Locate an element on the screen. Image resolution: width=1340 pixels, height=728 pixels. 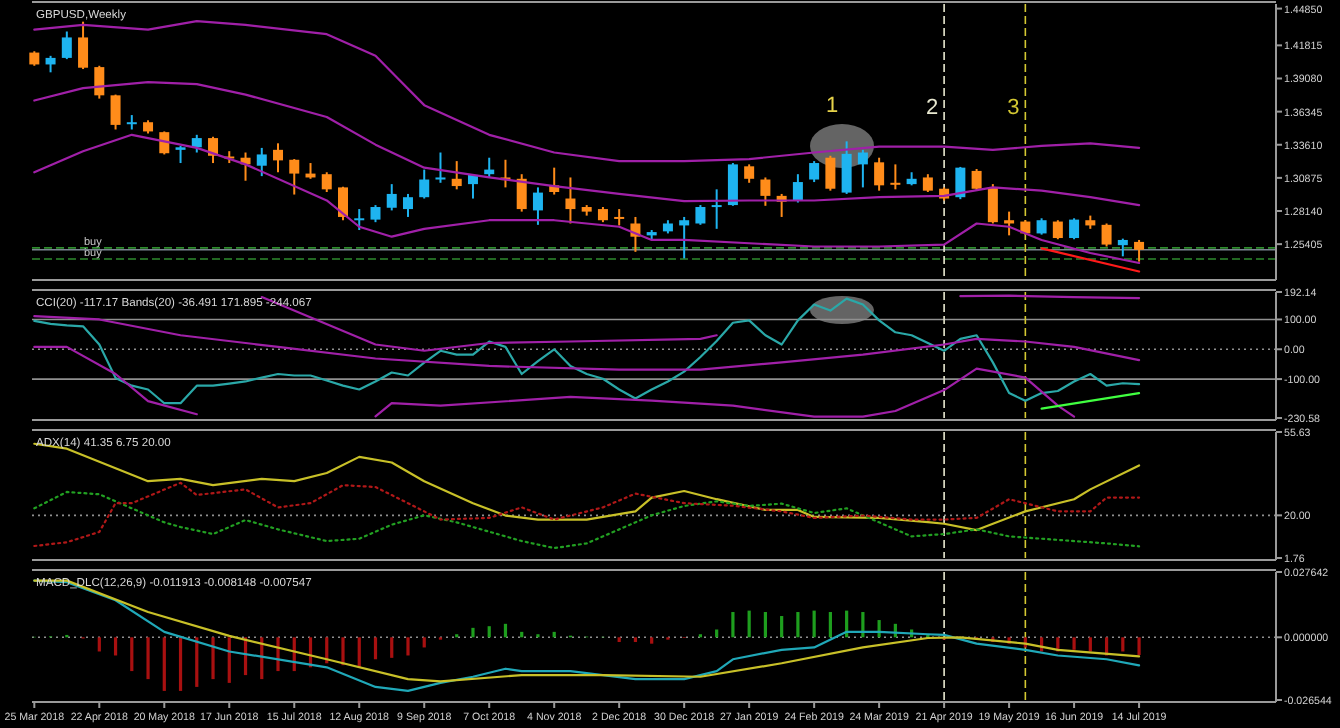
annotation: 1 is located at coordinates (832, 106).